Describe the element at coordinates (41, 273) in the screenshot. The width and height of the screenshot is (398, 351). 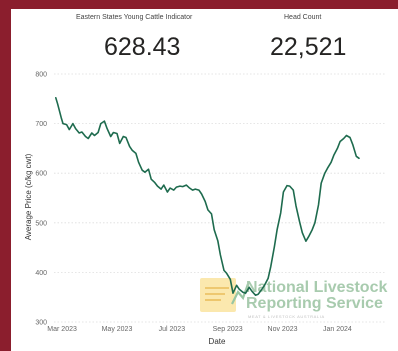
I see `y-tick-label: 400` at that location.